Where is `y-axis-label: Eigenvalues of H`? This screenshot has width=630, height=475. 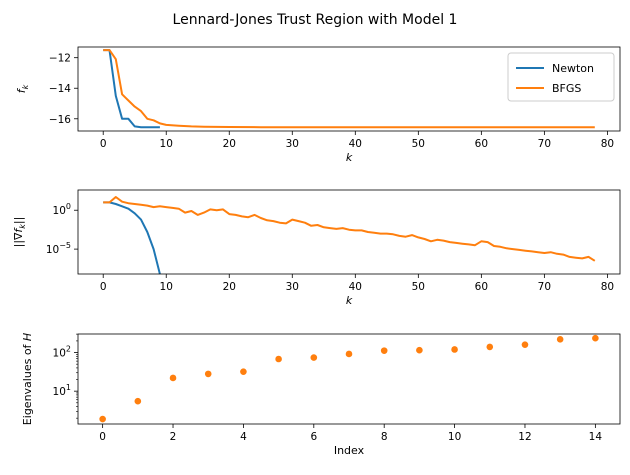
y-axis-label: Eigenvalues of H is located at coordinates (27, 379).